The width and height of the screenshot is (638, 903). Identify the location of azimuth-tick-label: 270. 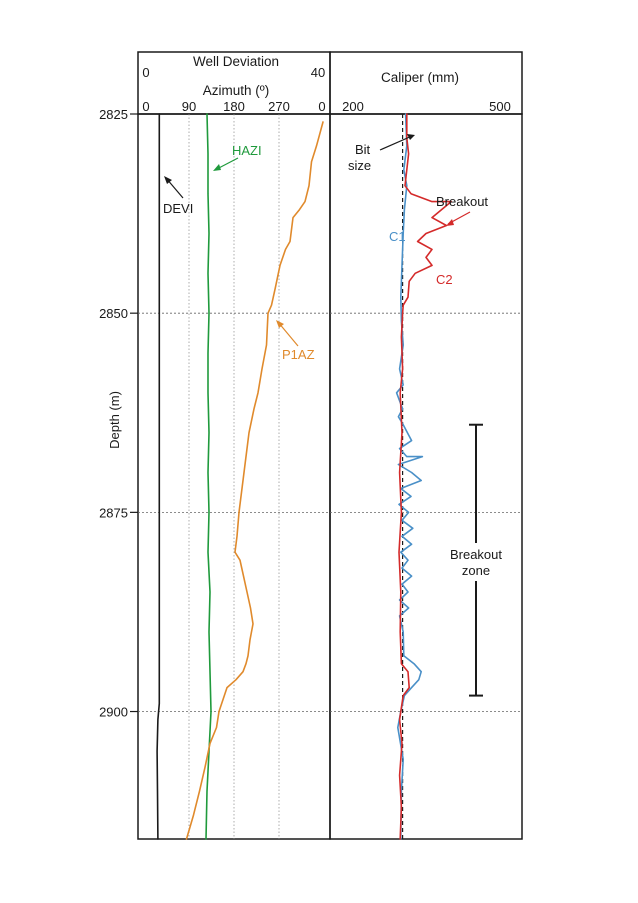
(279, 106).